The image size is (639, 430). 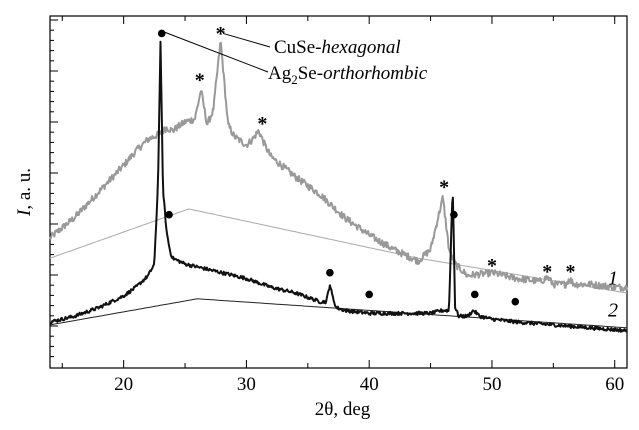 What do you see at coordinates (337, 47) in the screenshot?
I see `annotation-cuse: CuSe-hexagonal` at bounding box center [337, 47].